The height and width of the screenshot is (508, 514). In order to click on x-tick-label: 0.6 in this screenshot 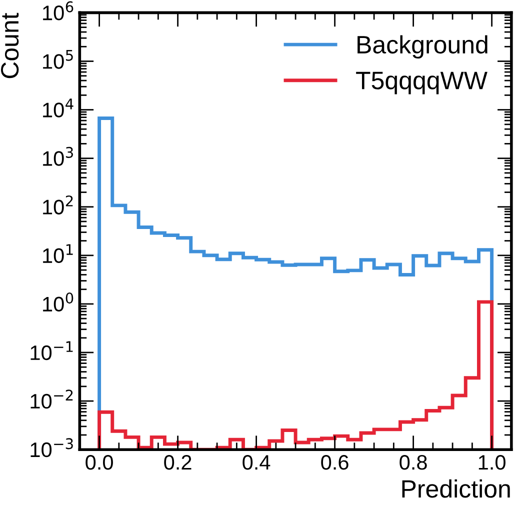, I will do `click(334, 462)`.